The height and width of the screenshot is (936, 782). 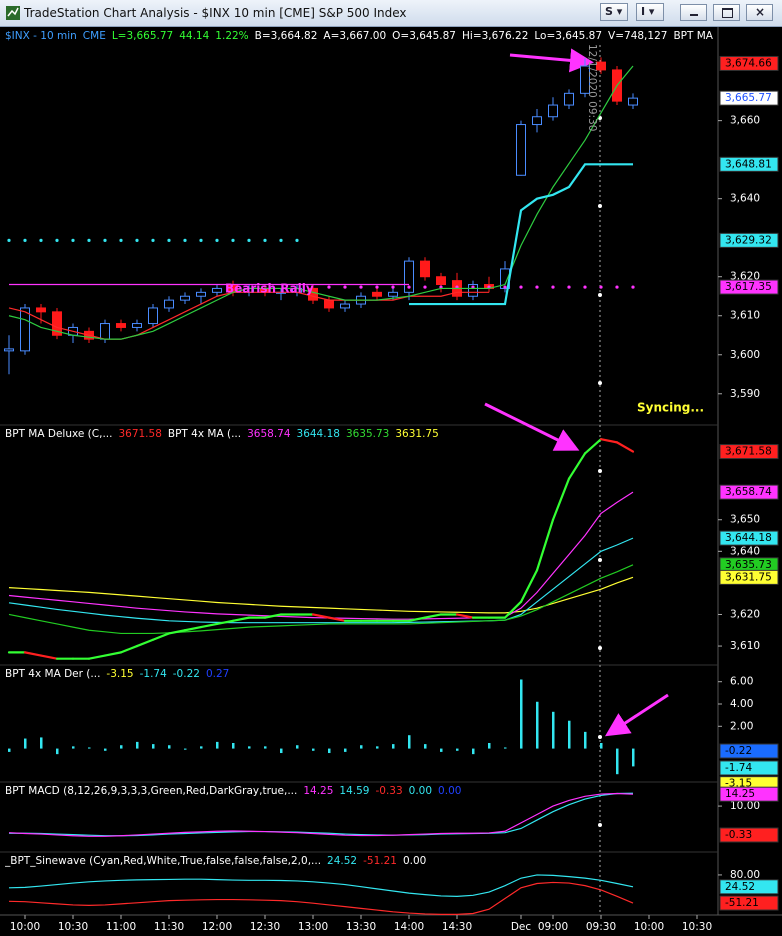 What do you see at coordinates (495, 36) in the screenshot?
I see `header-text: Hi=3,676.22` at bounding box center [495, 36].